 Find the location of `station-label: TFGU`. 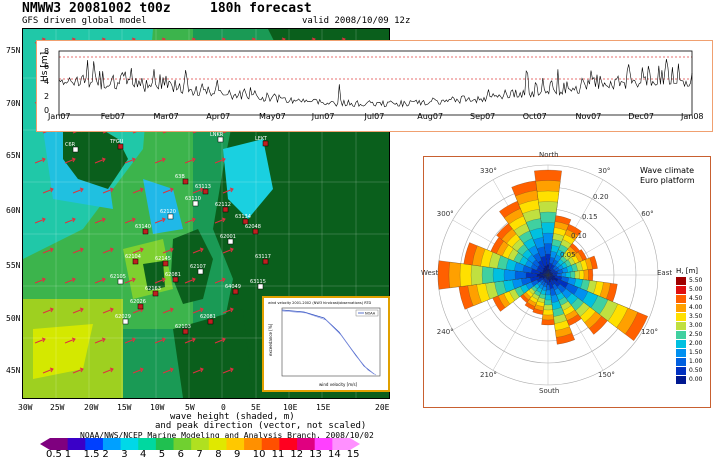

station-label: TFGU is located at coordinates (116, 142).